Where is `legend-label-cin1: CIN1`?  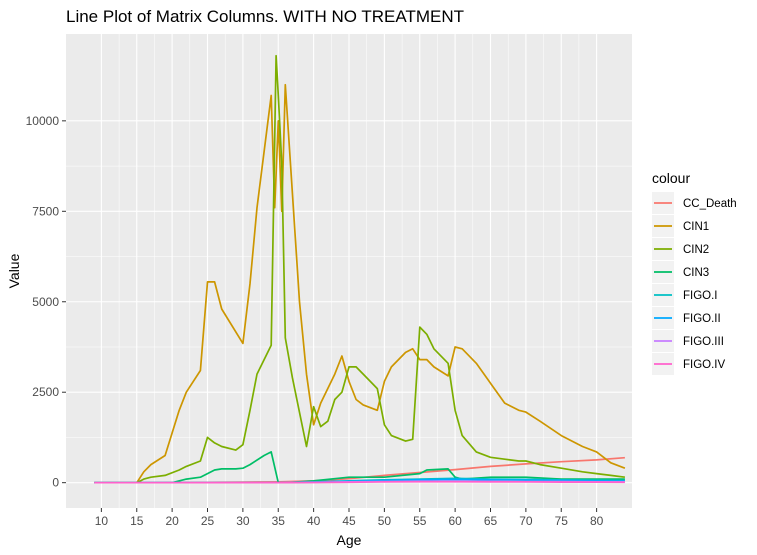
legend-label-cin1: CIN1 is located at coordinates (696, 227).